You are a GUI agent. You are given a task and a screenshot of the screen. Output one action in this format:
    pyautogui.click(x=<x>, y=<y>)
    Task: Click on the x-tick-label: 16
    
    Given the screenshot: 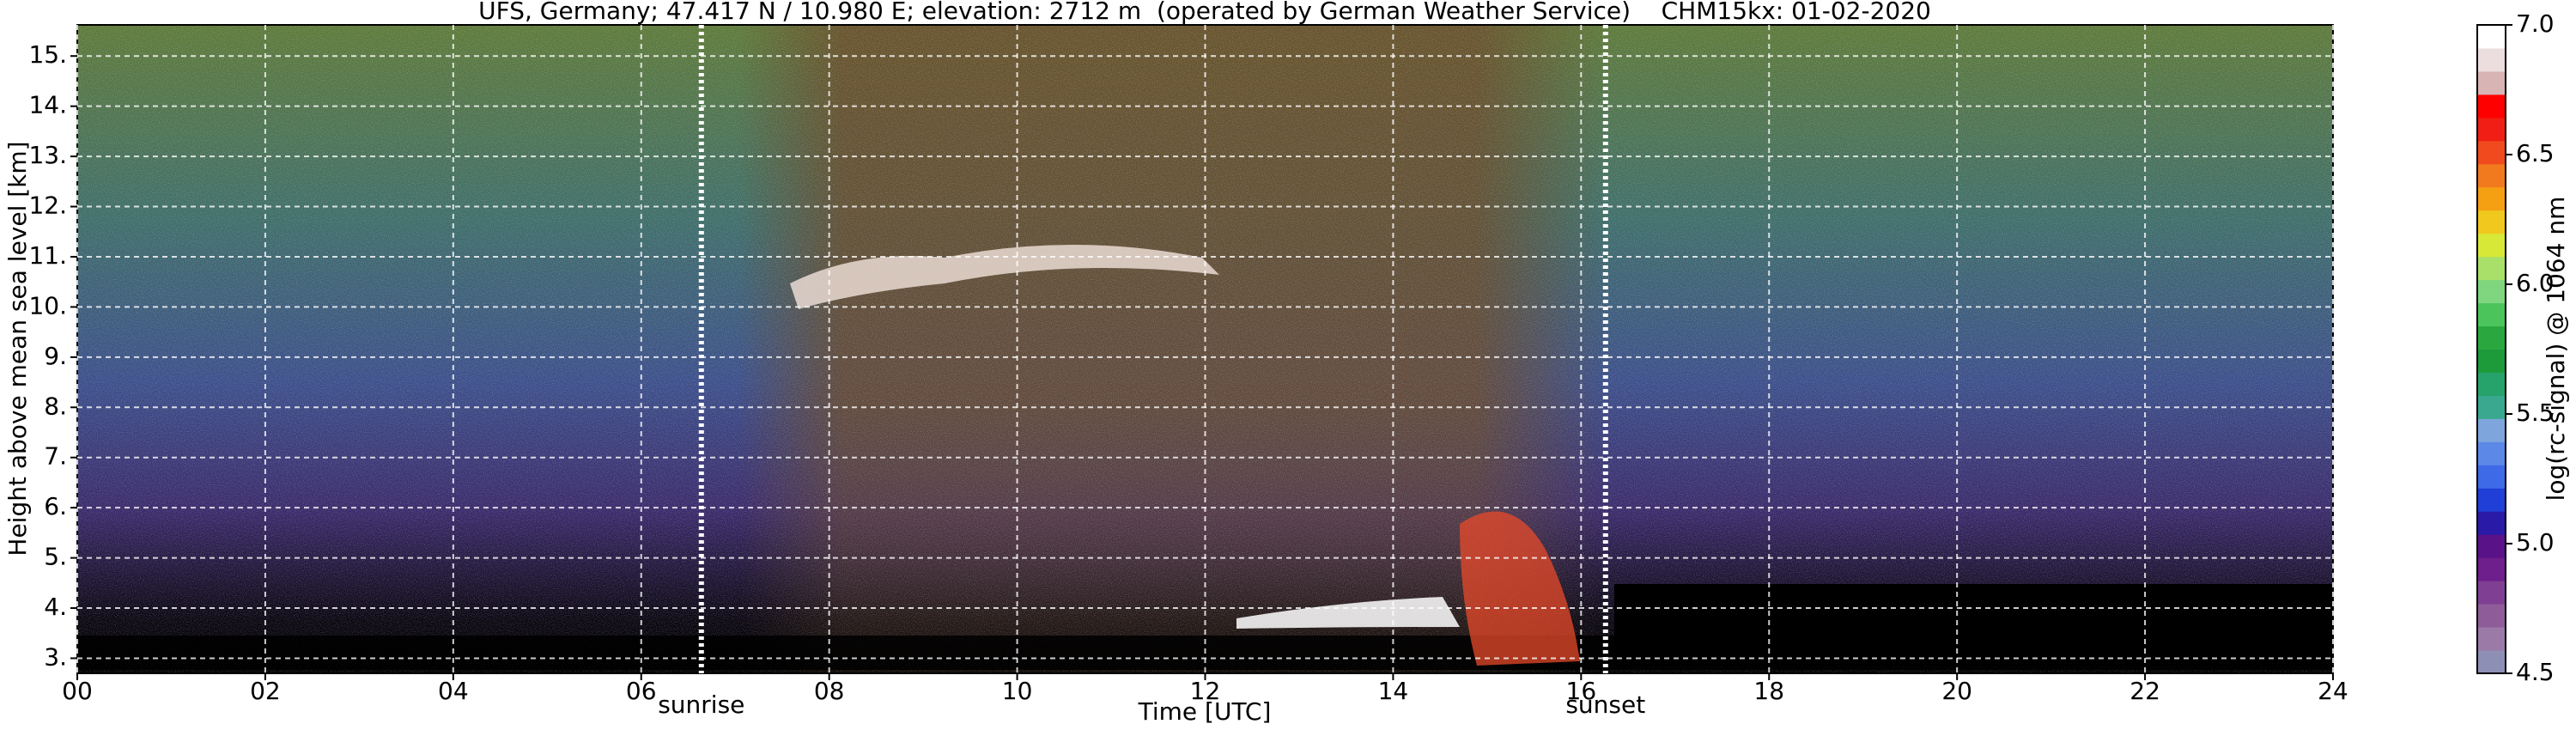 What is the action you would take?
    pyautogui.click(x=1581, y=691)
    